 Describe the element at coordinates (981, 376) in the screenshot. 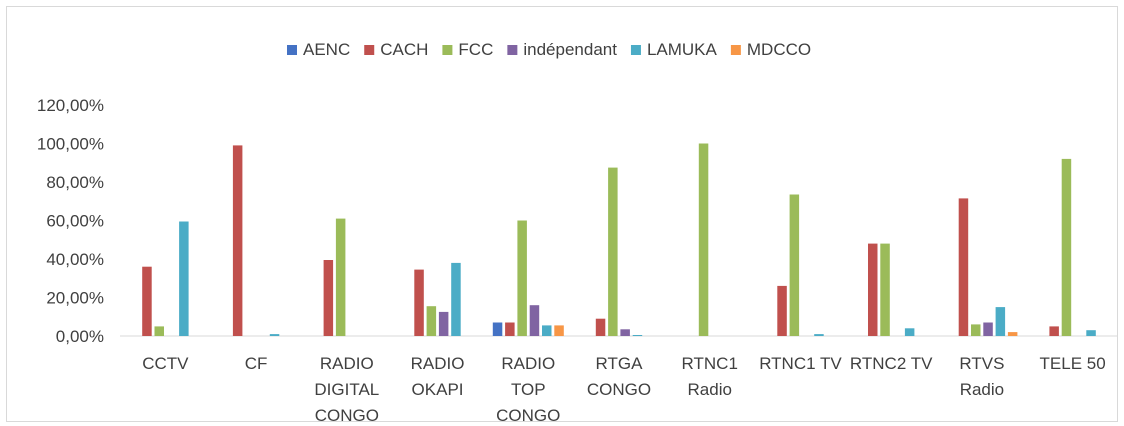

I see `x-tick-label: RTVS Radio` at that location.